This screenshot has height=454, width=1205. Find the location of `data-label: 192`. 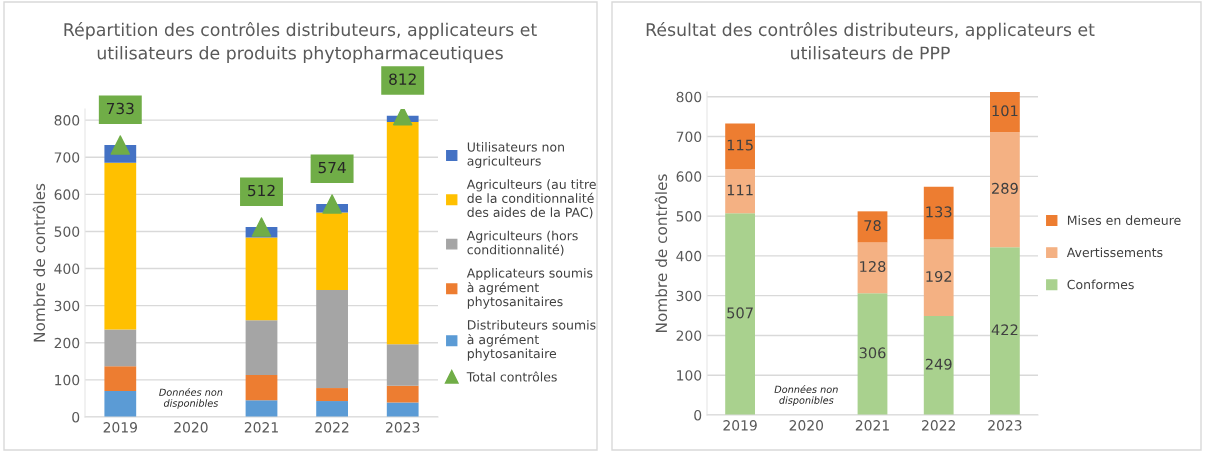

data-label: 192 is located at coordinates (939, 276).